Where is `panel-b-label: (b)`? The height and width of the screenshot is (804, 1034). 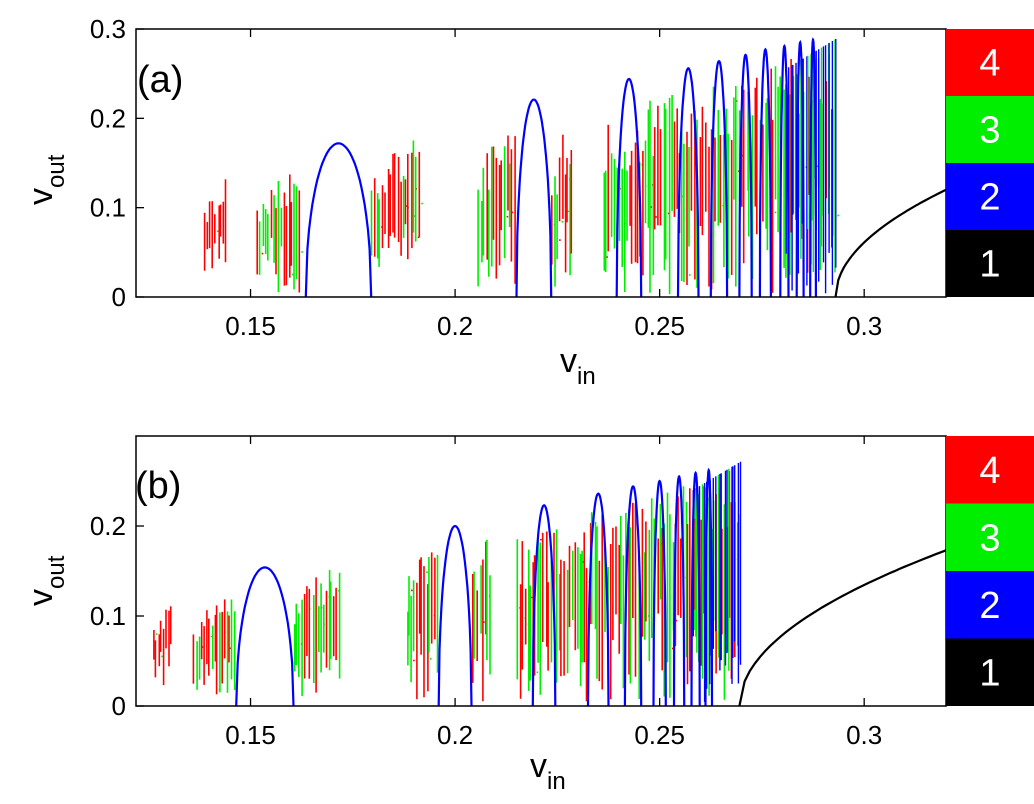 panel-b-label: (b) is located at coordinates (158, 486).